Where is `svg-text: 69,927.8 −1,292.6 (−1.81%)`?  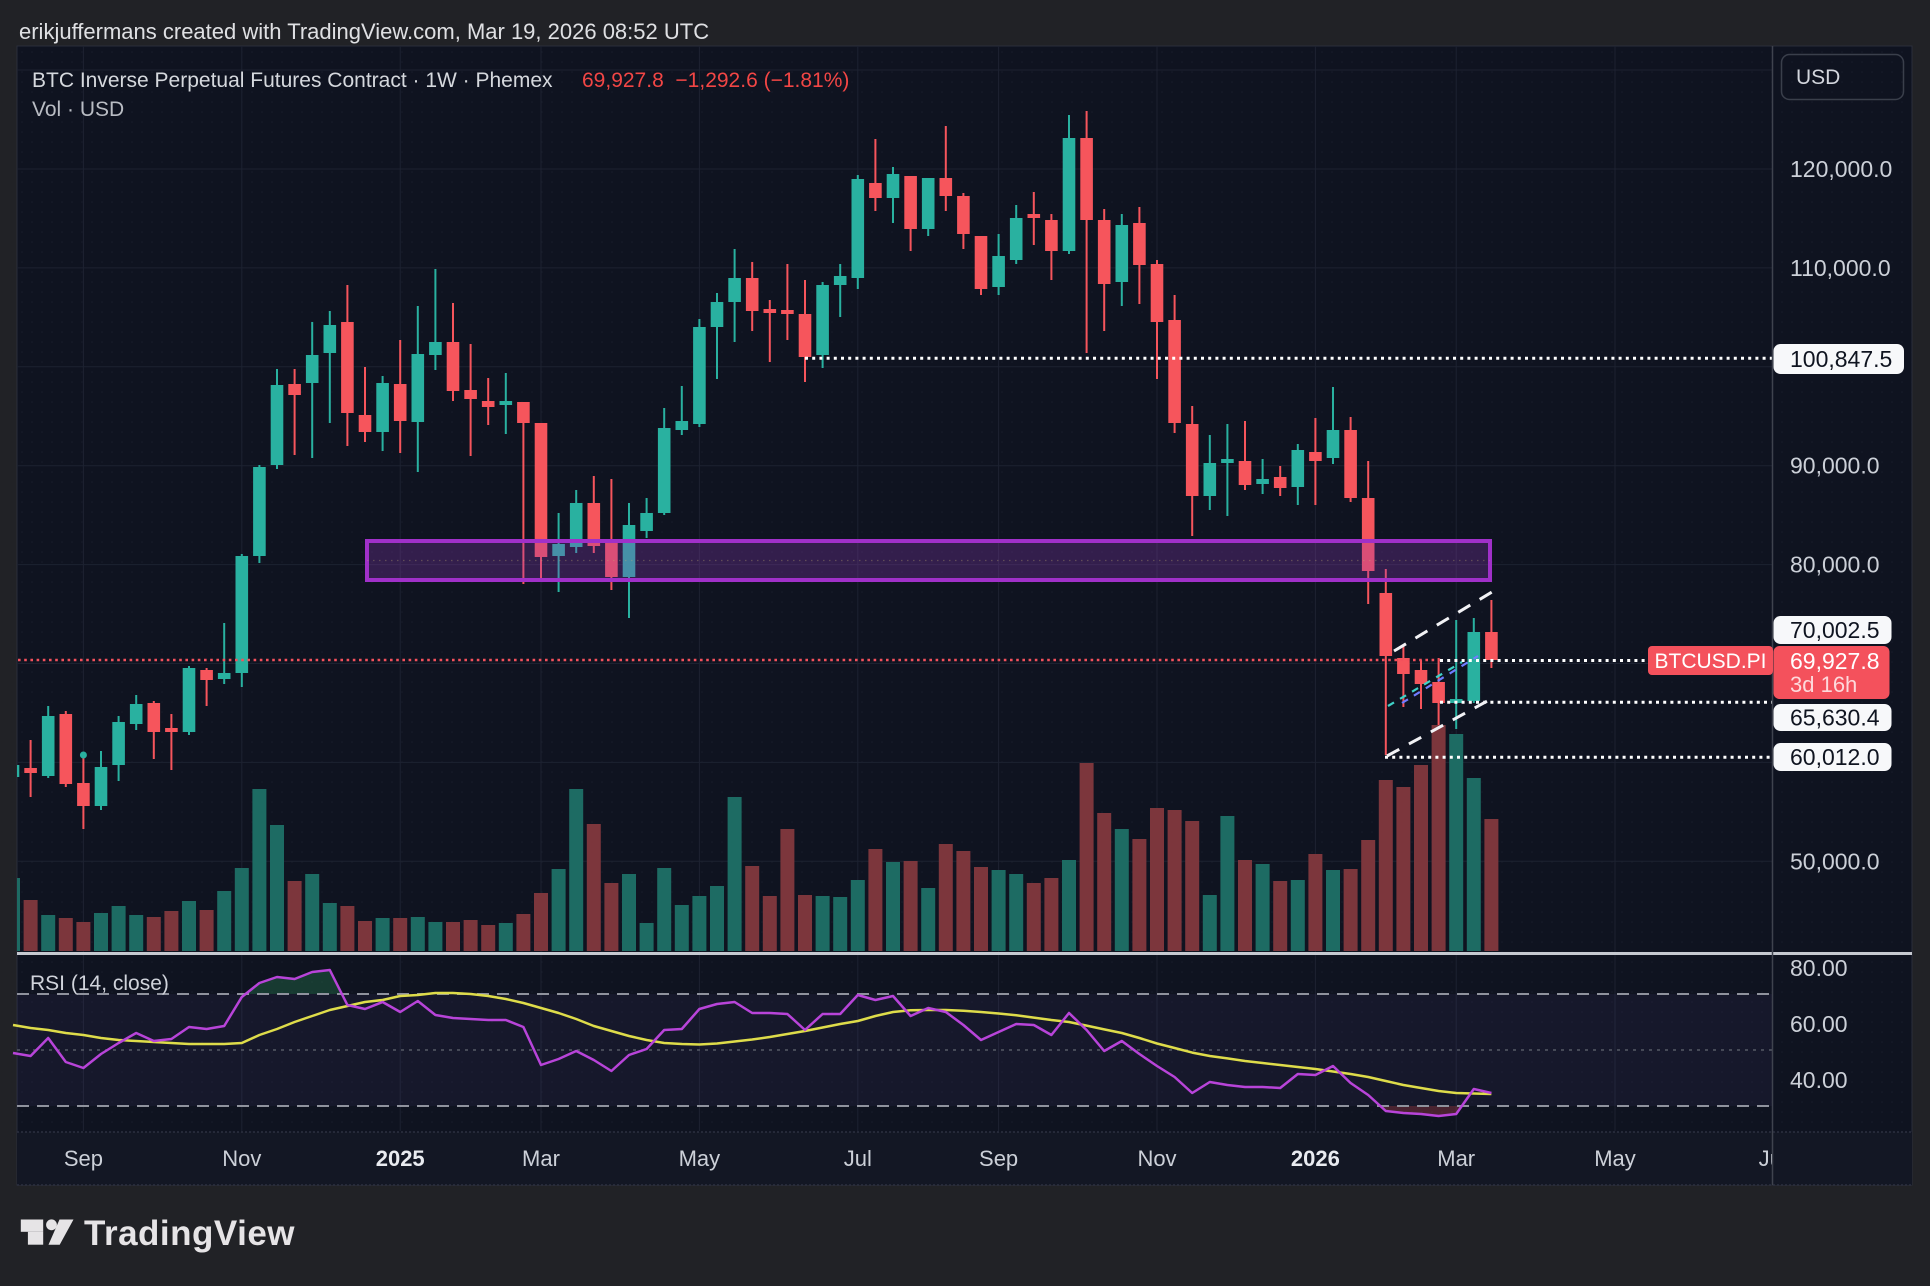 svg-text: 69,927.8 −1,292.6 (−1.81%) is located at coordinates (715, 80).